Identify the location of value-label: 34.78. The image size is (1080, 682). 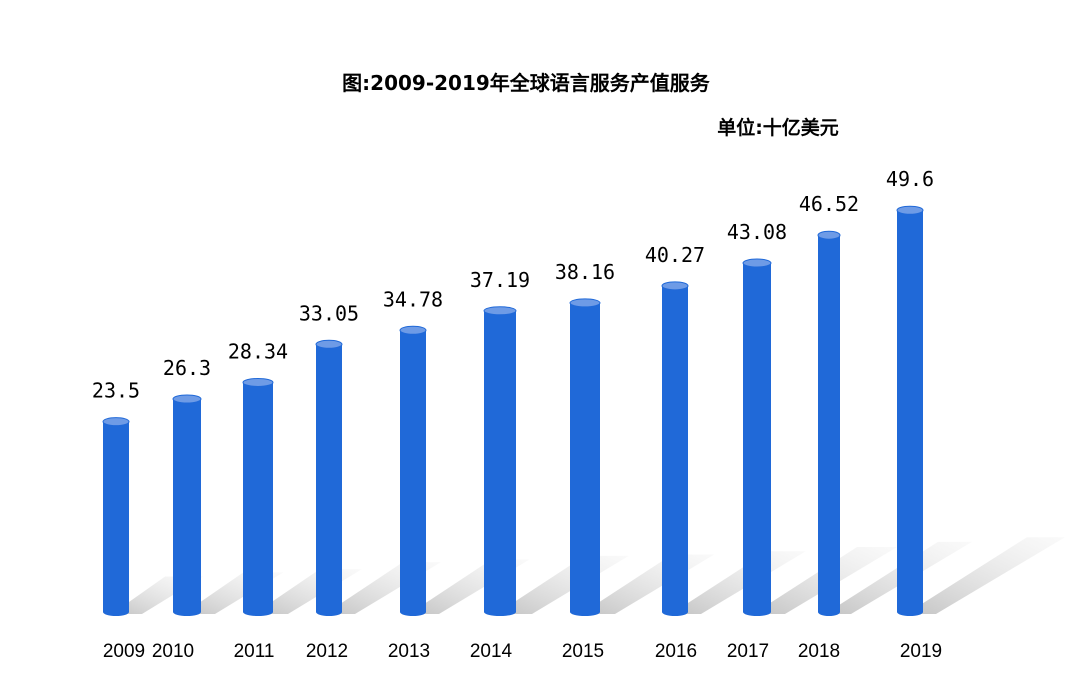
(413, 299).